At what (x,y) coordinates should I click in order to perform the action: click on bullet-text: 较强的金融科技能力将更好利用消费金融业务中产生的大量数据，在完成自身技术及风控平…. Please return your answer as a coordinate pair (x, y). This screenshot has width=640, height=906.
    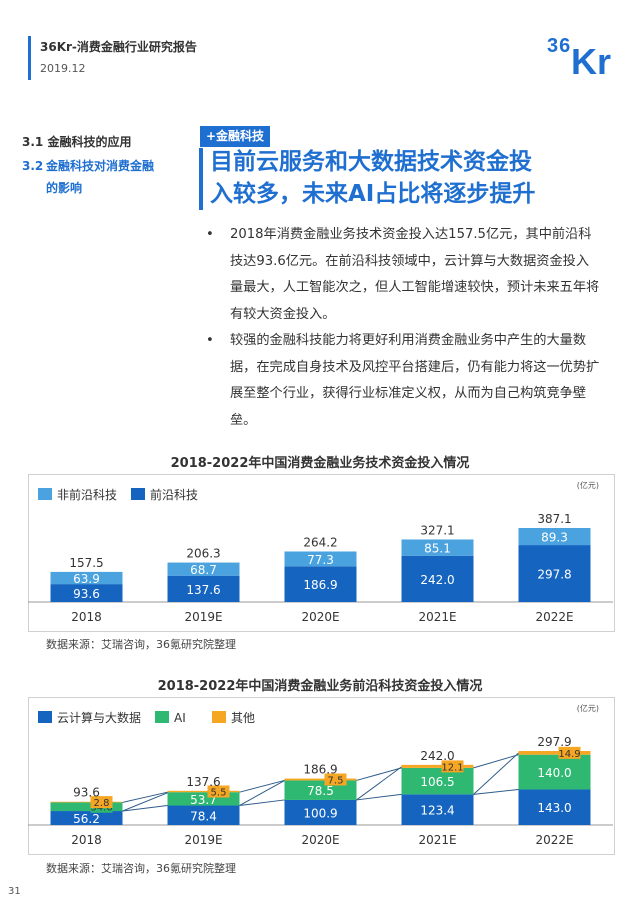
    Looking at the image, I should click on (415, 380).